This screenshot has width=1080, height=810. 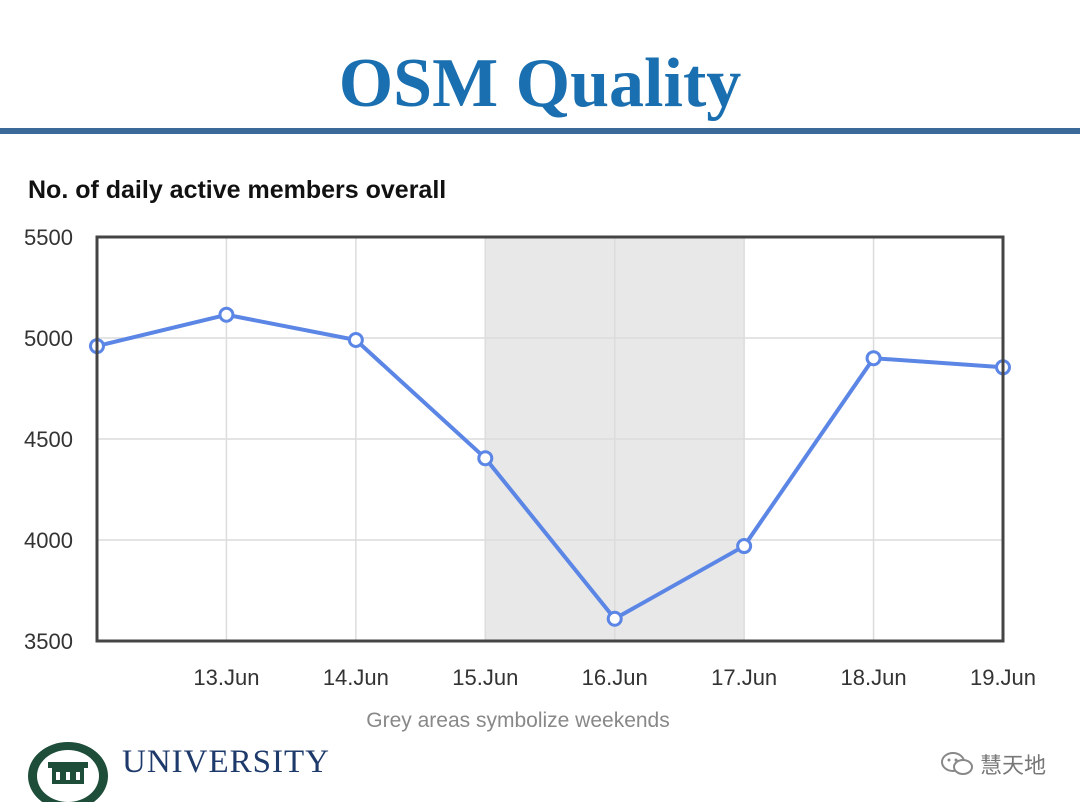 What do you see at coordinates (48, 641) in the screenshot?
I see `y-tick-label: 3500` at bounding box center [48, 641].